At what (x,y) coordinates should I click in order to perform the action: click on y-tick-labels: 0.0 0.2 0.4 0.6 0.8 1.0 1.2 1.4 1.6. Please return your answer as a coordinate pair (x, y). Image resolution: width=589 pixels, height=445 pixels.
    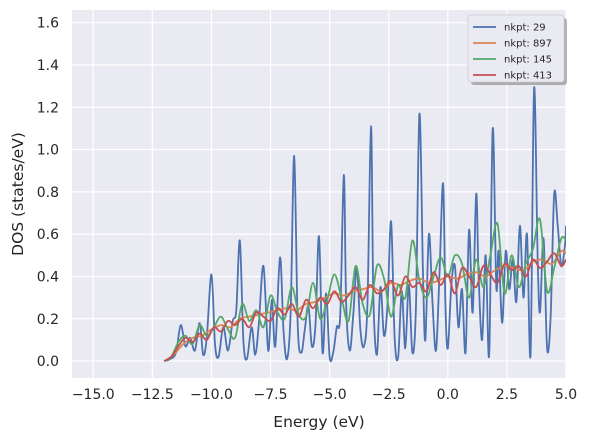
    Looking at the image, I should click on (48, 193).